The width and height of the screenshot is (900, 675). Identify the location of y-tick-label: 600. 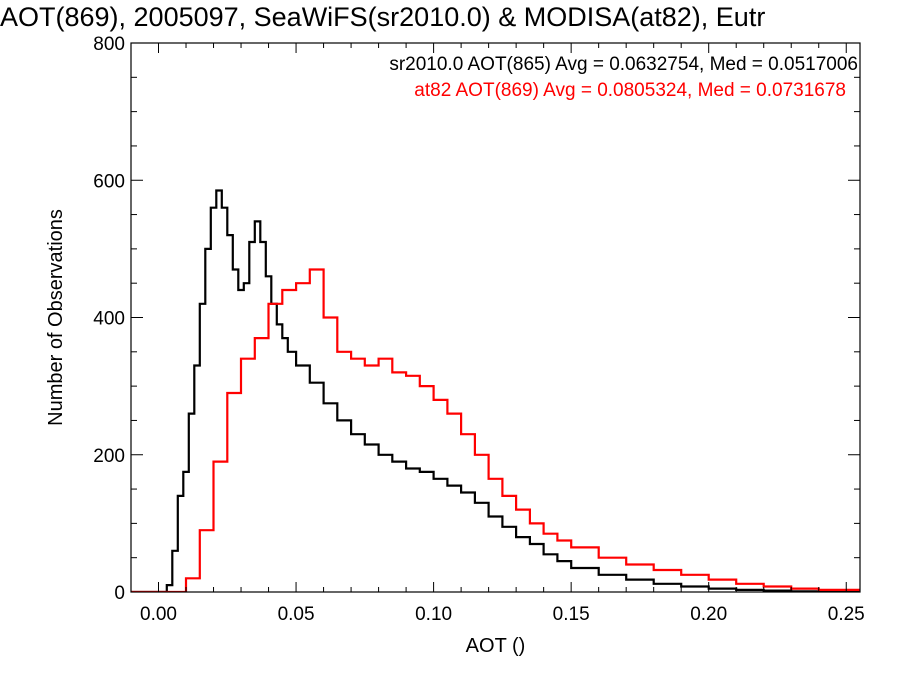
(109, 181).